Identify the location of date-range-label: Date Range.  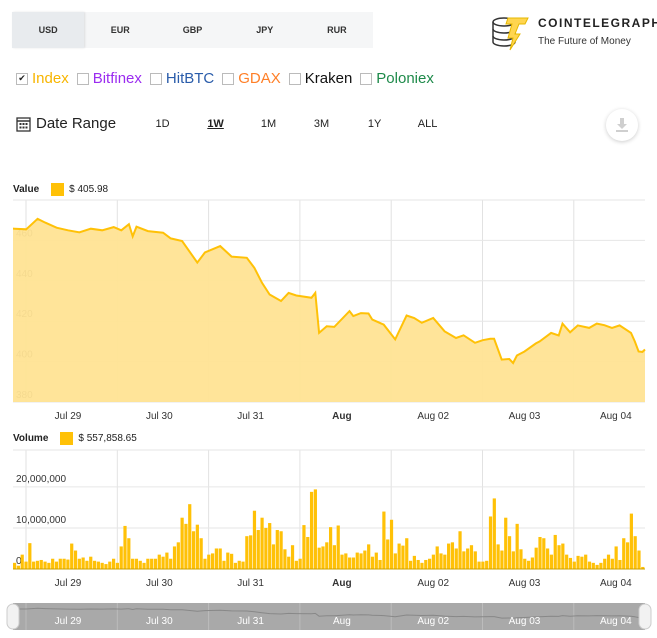
(76, 123).